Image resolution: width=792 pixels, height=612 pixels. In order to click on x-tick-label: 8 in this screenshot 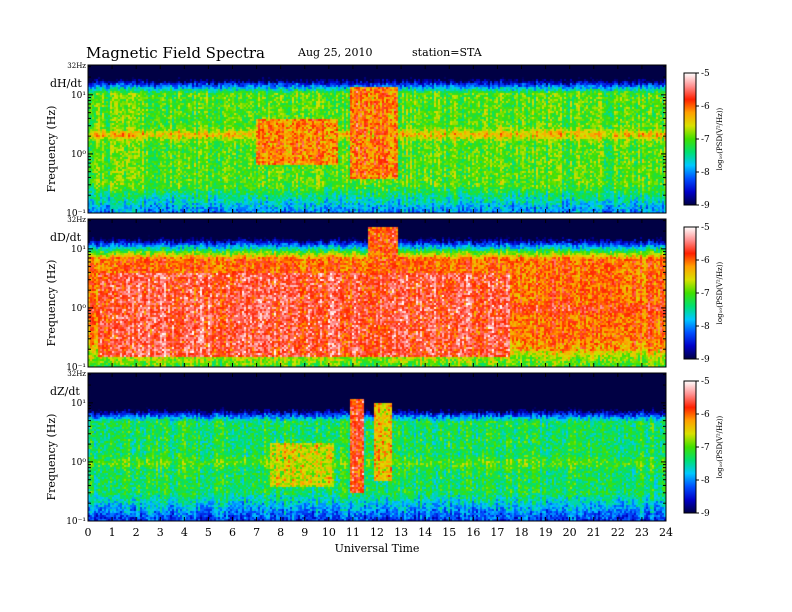, I will do `click(280, 532)`.